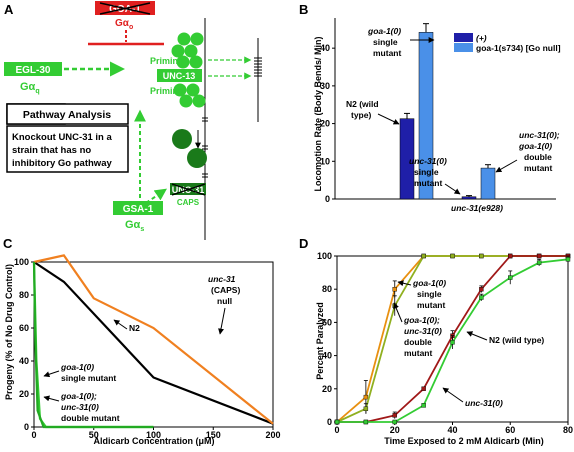  Describe the element at coordinates (51, 398) in the screenshot. I see `c-ann-dbl-arrow` at that location.